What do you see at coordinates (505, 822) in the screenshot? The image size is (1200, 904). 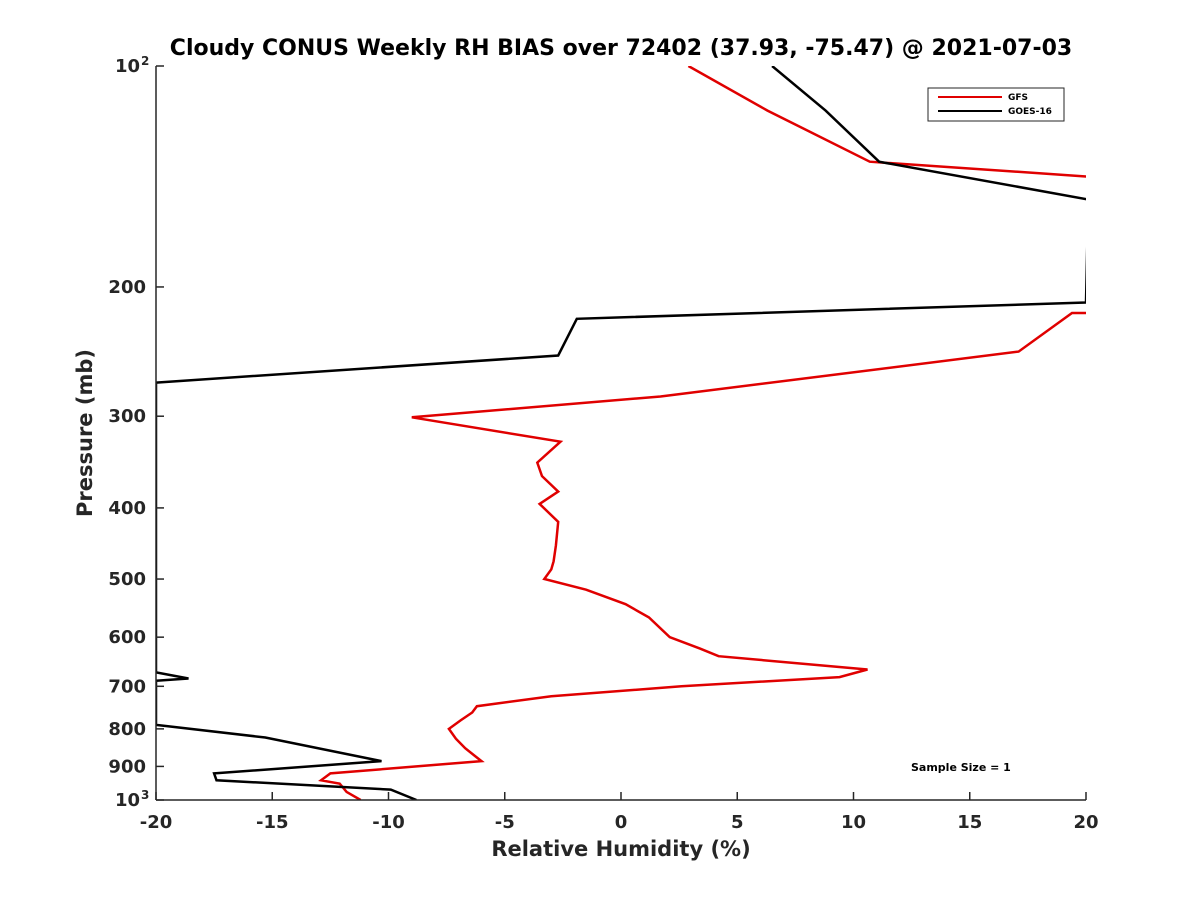 I see `x-tick-label: -5` at bounding box center [505, 822].